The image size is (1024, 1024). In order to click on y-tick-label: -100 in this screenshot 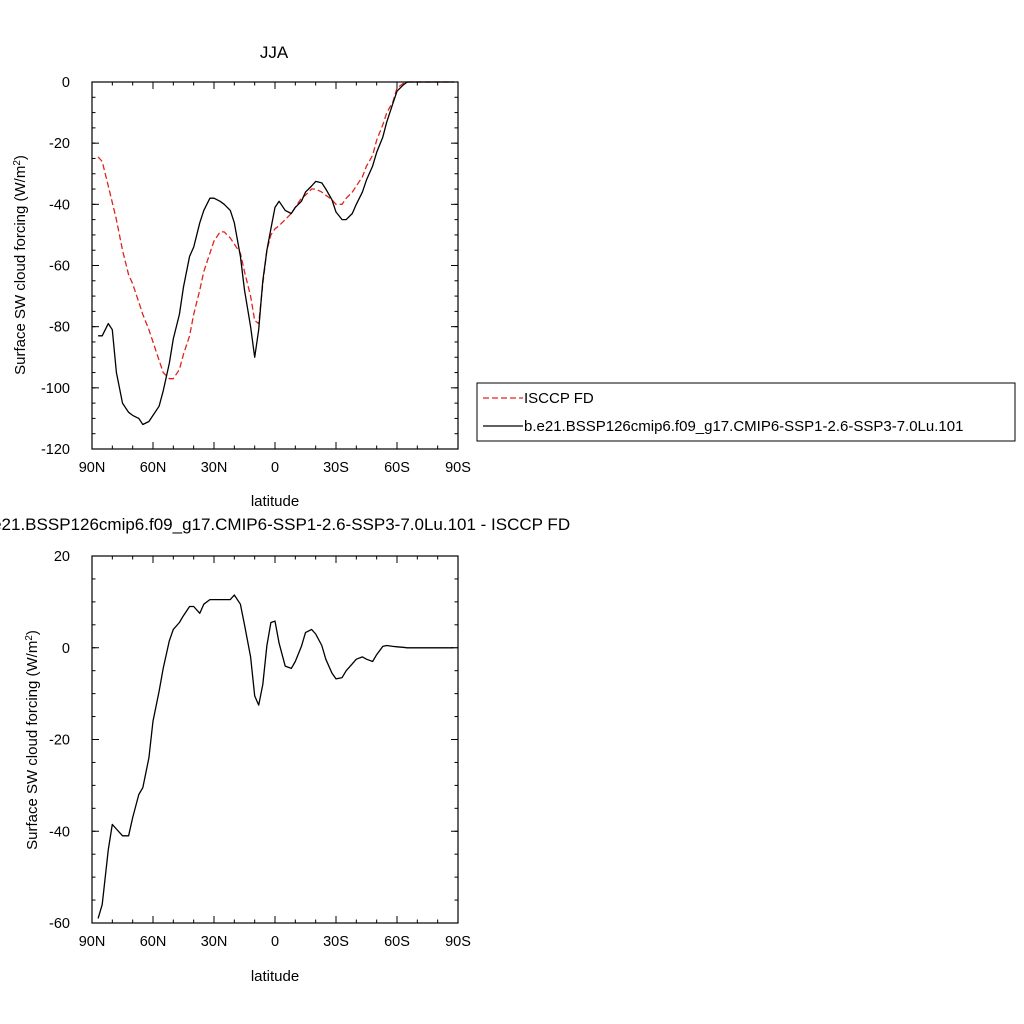, I will do `click(55, 389)`.